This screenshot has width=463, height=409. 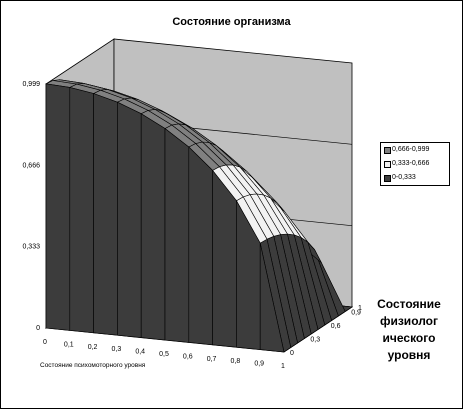 I want to click on z-tick-label: 0, so click(x=38, y=328).